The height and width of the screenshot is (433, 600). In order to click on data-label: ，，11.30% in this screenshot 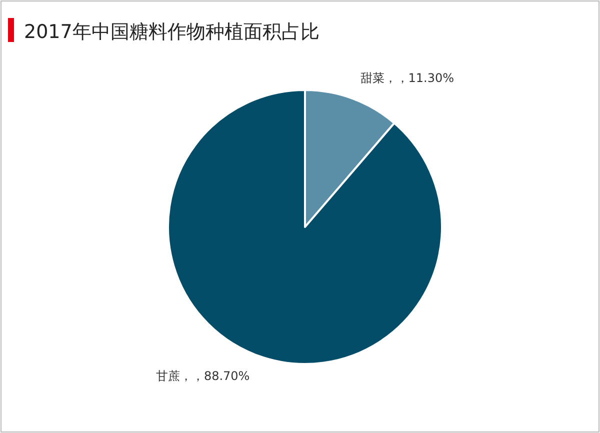, I will do `click(419, 77)`.